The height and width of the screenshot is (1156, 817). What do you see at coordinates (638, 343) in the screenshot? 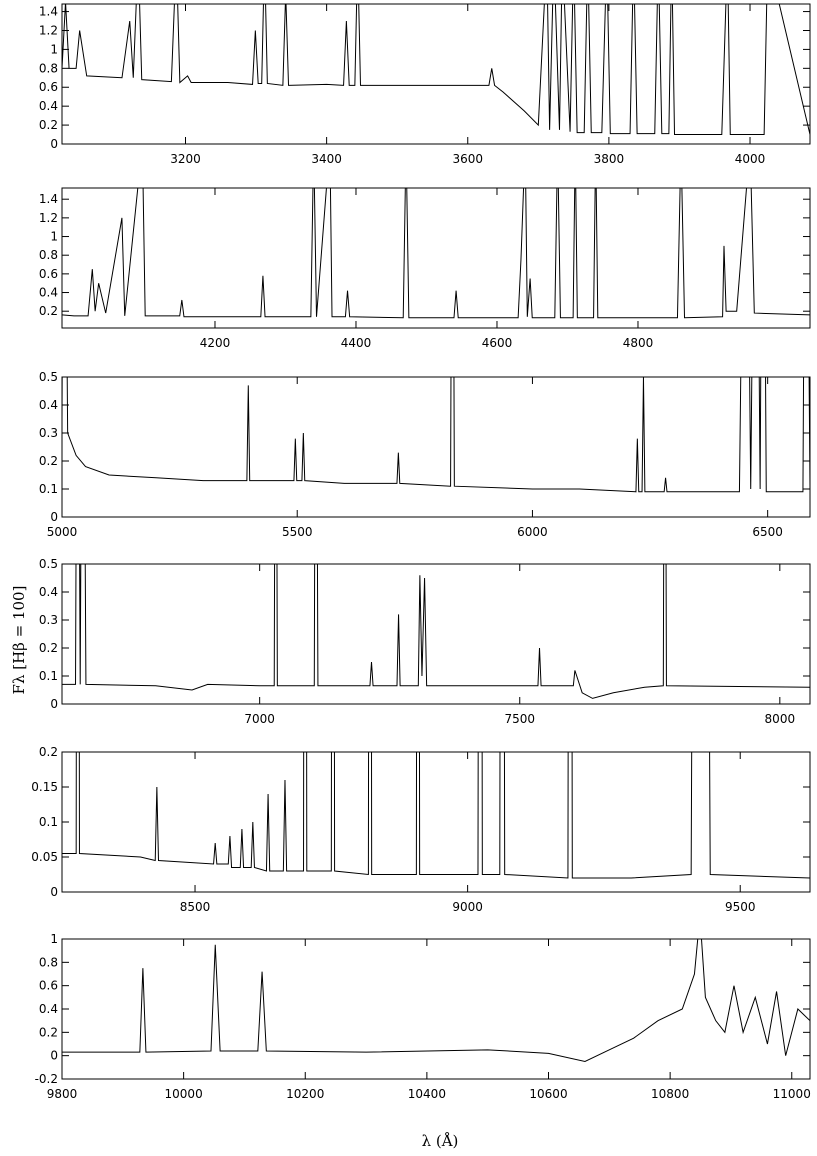
I see `x-tick-label: 4800` at bounding box center [638, 343].